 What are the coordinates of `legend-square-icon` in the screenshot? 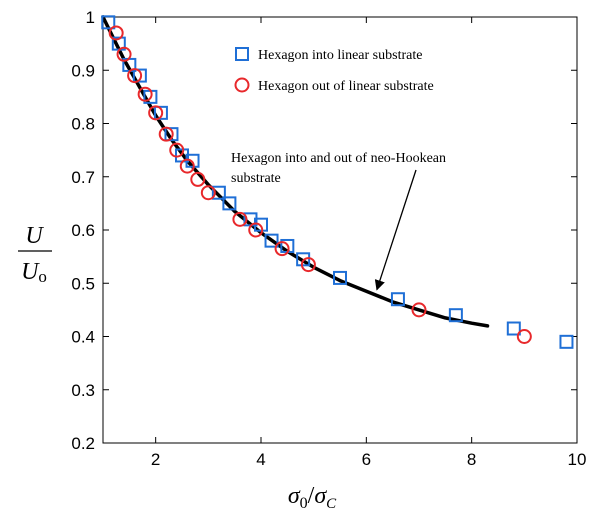 It's located at (242, 54).